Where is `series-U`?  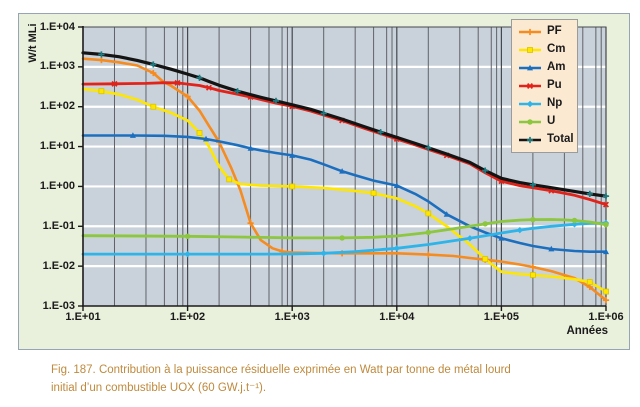
series-U is located at coordinates (345, 228).